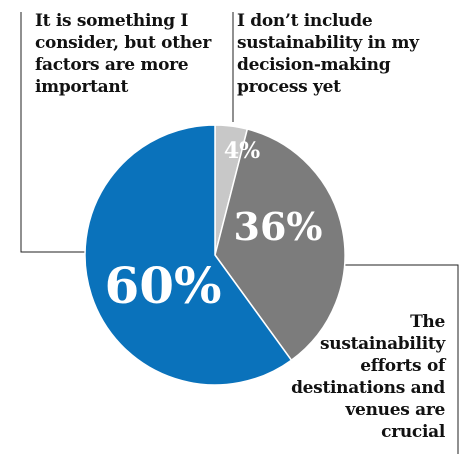 The height and width of the screenshot is (466, 465). What do you see at coordinates (242, 151) in the screenshot?
I see `slice-percent-dont-include: 4%` at bounding box center [242, 151].